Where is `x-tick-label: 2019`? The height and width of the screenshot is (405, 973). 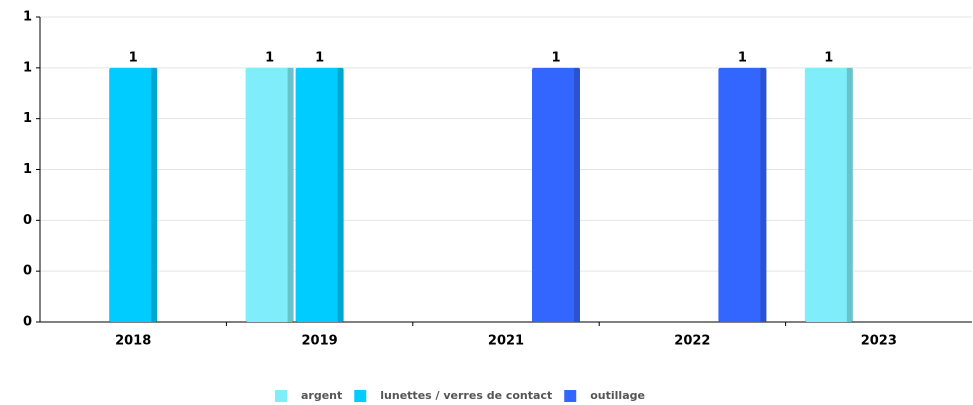 x-tick-label: 2019 is located at coordinates (320, 341).